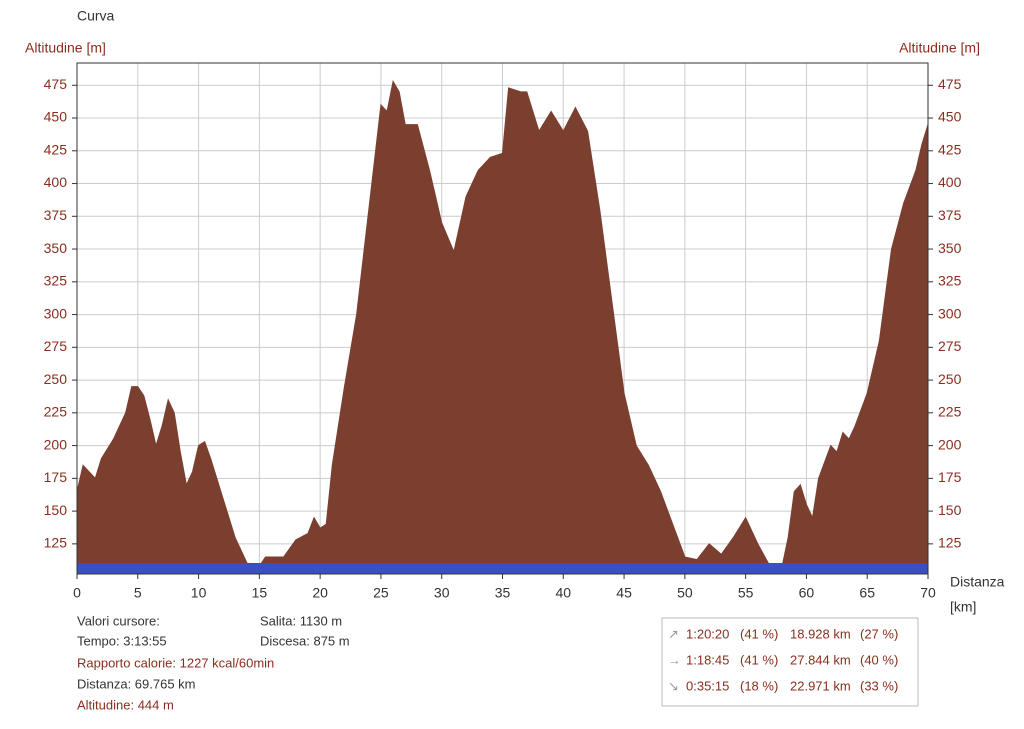 This screenshot has height=729, width=1024. What do you see at coordinates (950, 149) in the screenshot?
I see `y2-tick-label: 425` at bounding box center [950, 149].